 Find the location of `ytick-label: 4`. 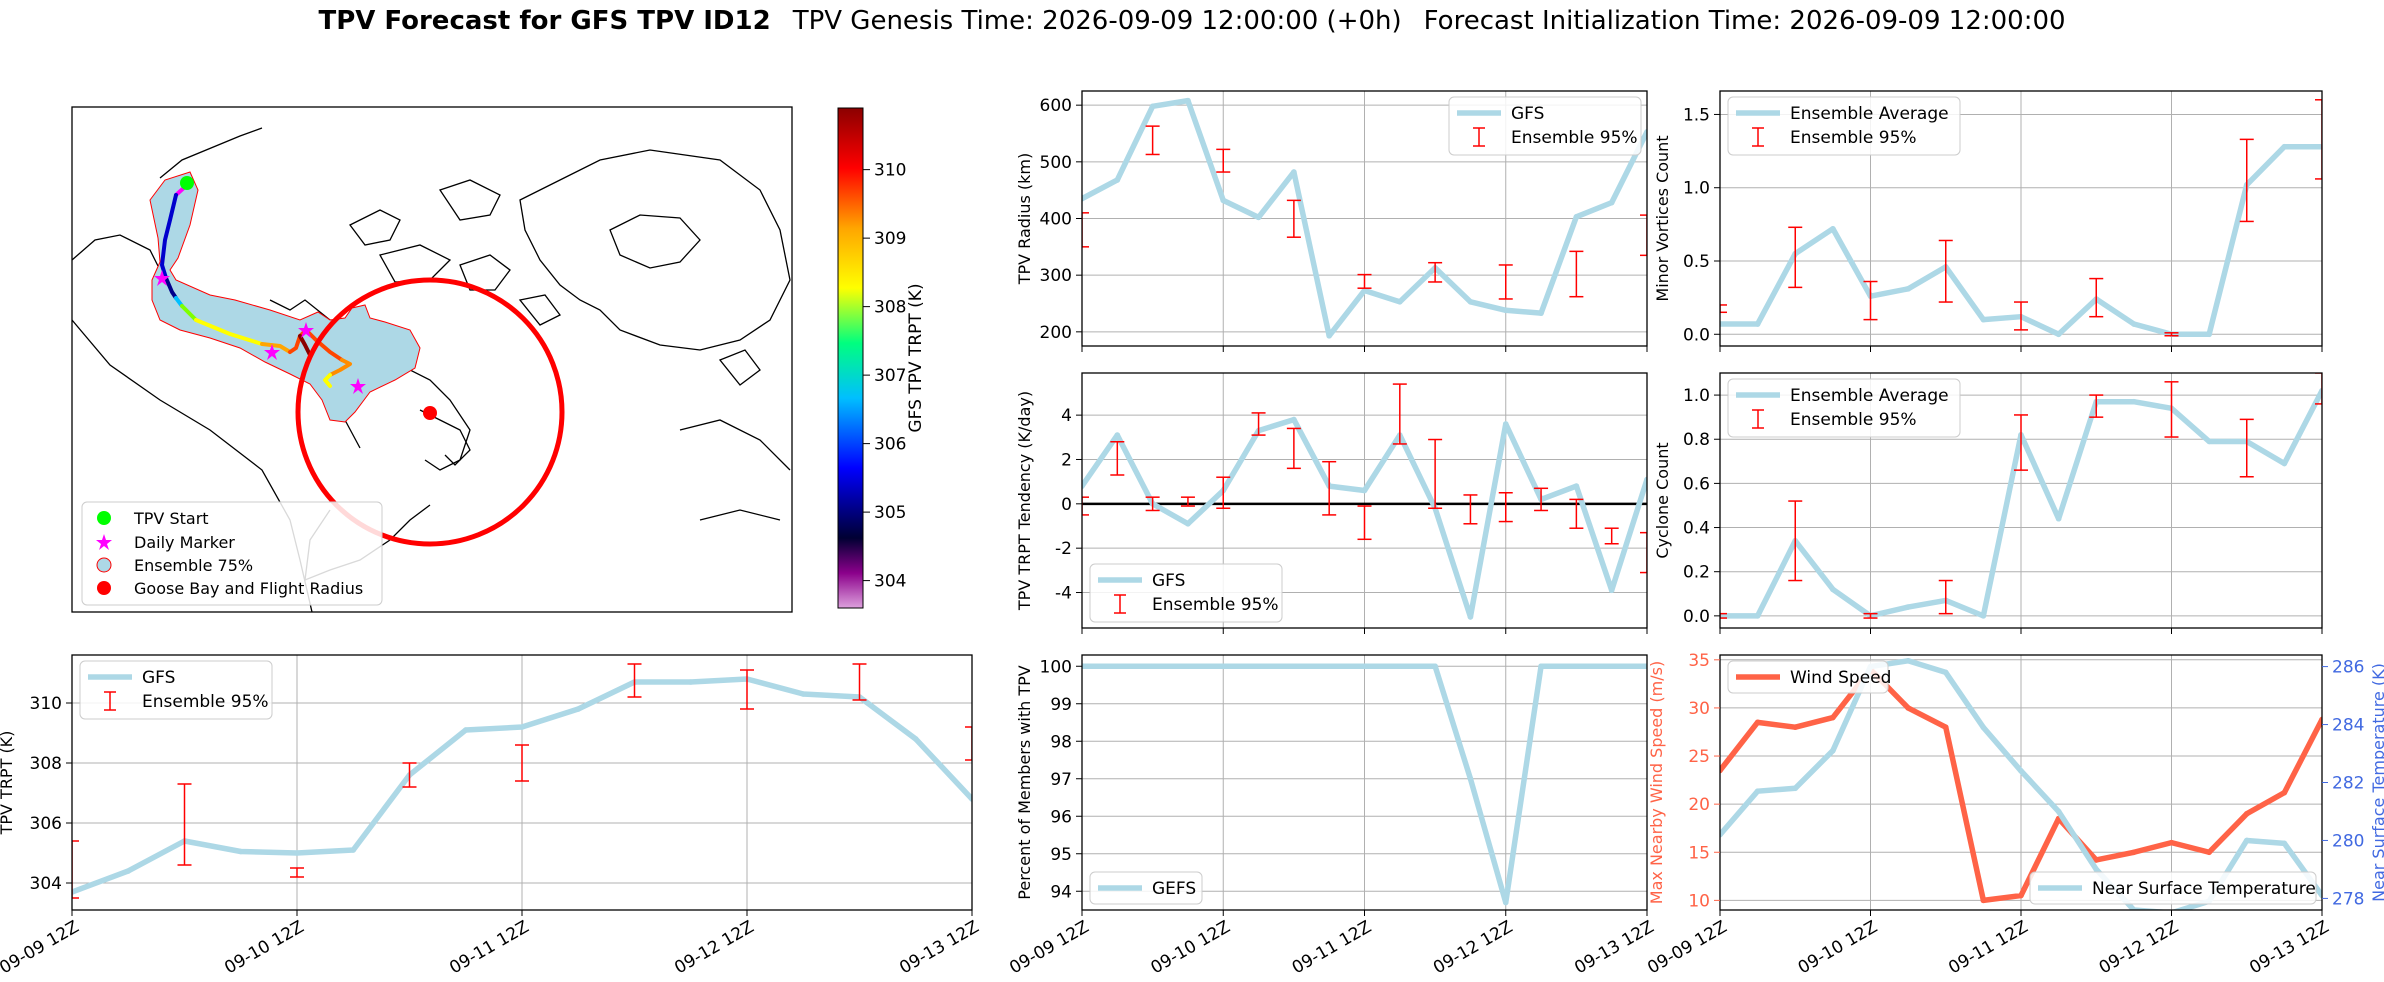

ytick-label: 4 is located at coordinates (1066, 416).